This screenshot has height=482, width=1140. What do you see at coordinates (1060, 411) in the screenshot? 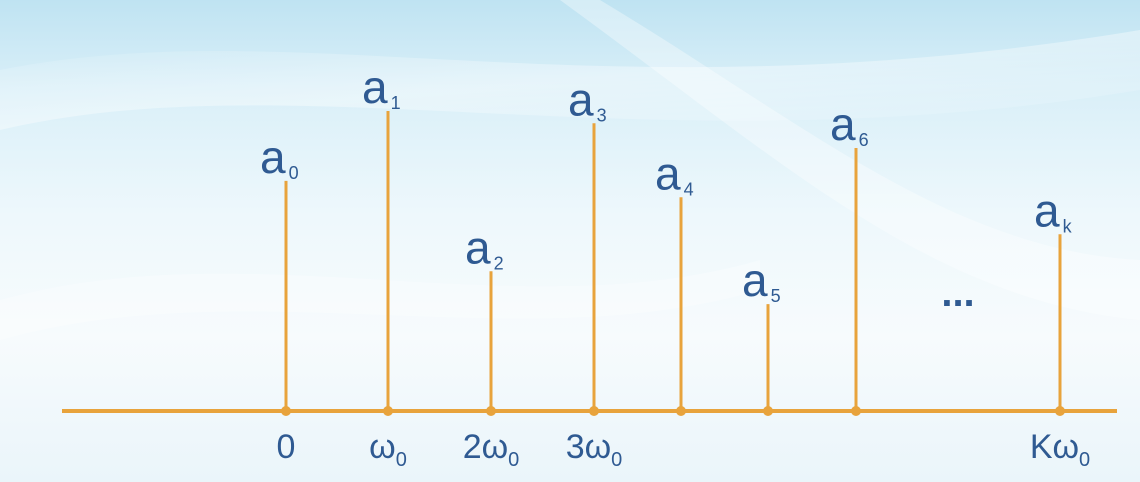
I see `axis-point-k` at bounding box center [1060, 411].